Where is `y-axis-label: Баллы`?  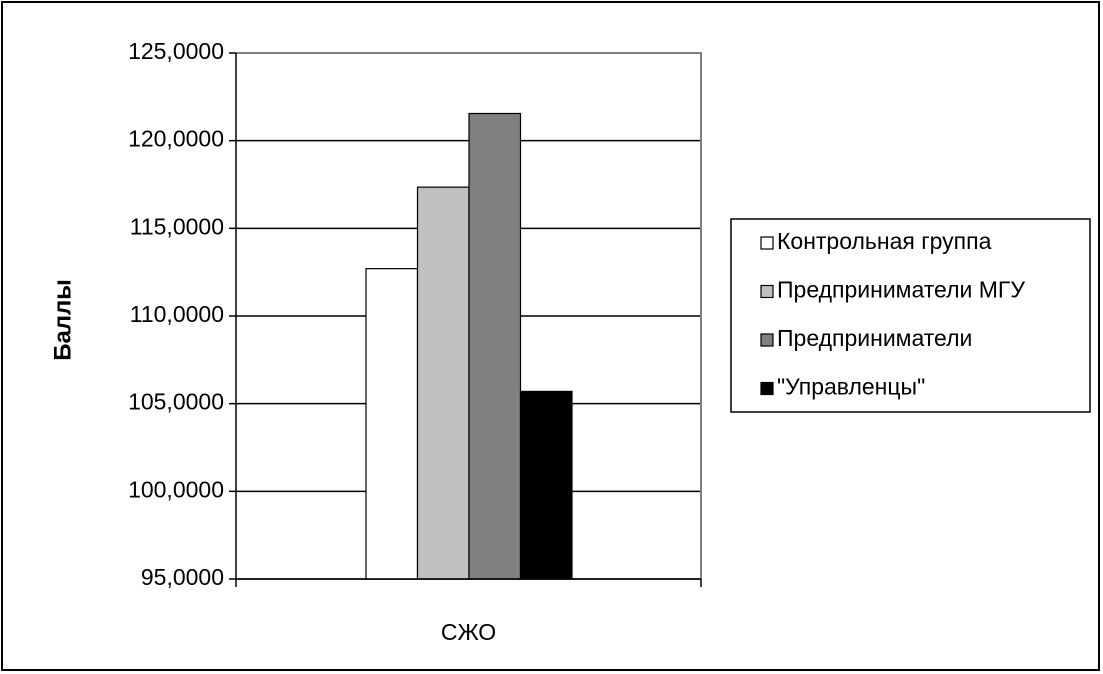
y-axis-label: Баллы is located at coordinates (62, 320).